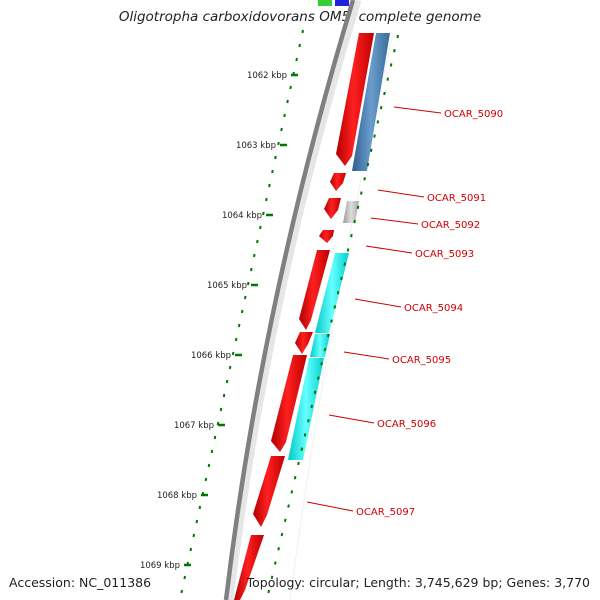 The width and height of the screenshot is (600, 600). Describe the element at coordinates (385, 512) in the screenshot. I see `gene-label: OCAR_5097` at that location.